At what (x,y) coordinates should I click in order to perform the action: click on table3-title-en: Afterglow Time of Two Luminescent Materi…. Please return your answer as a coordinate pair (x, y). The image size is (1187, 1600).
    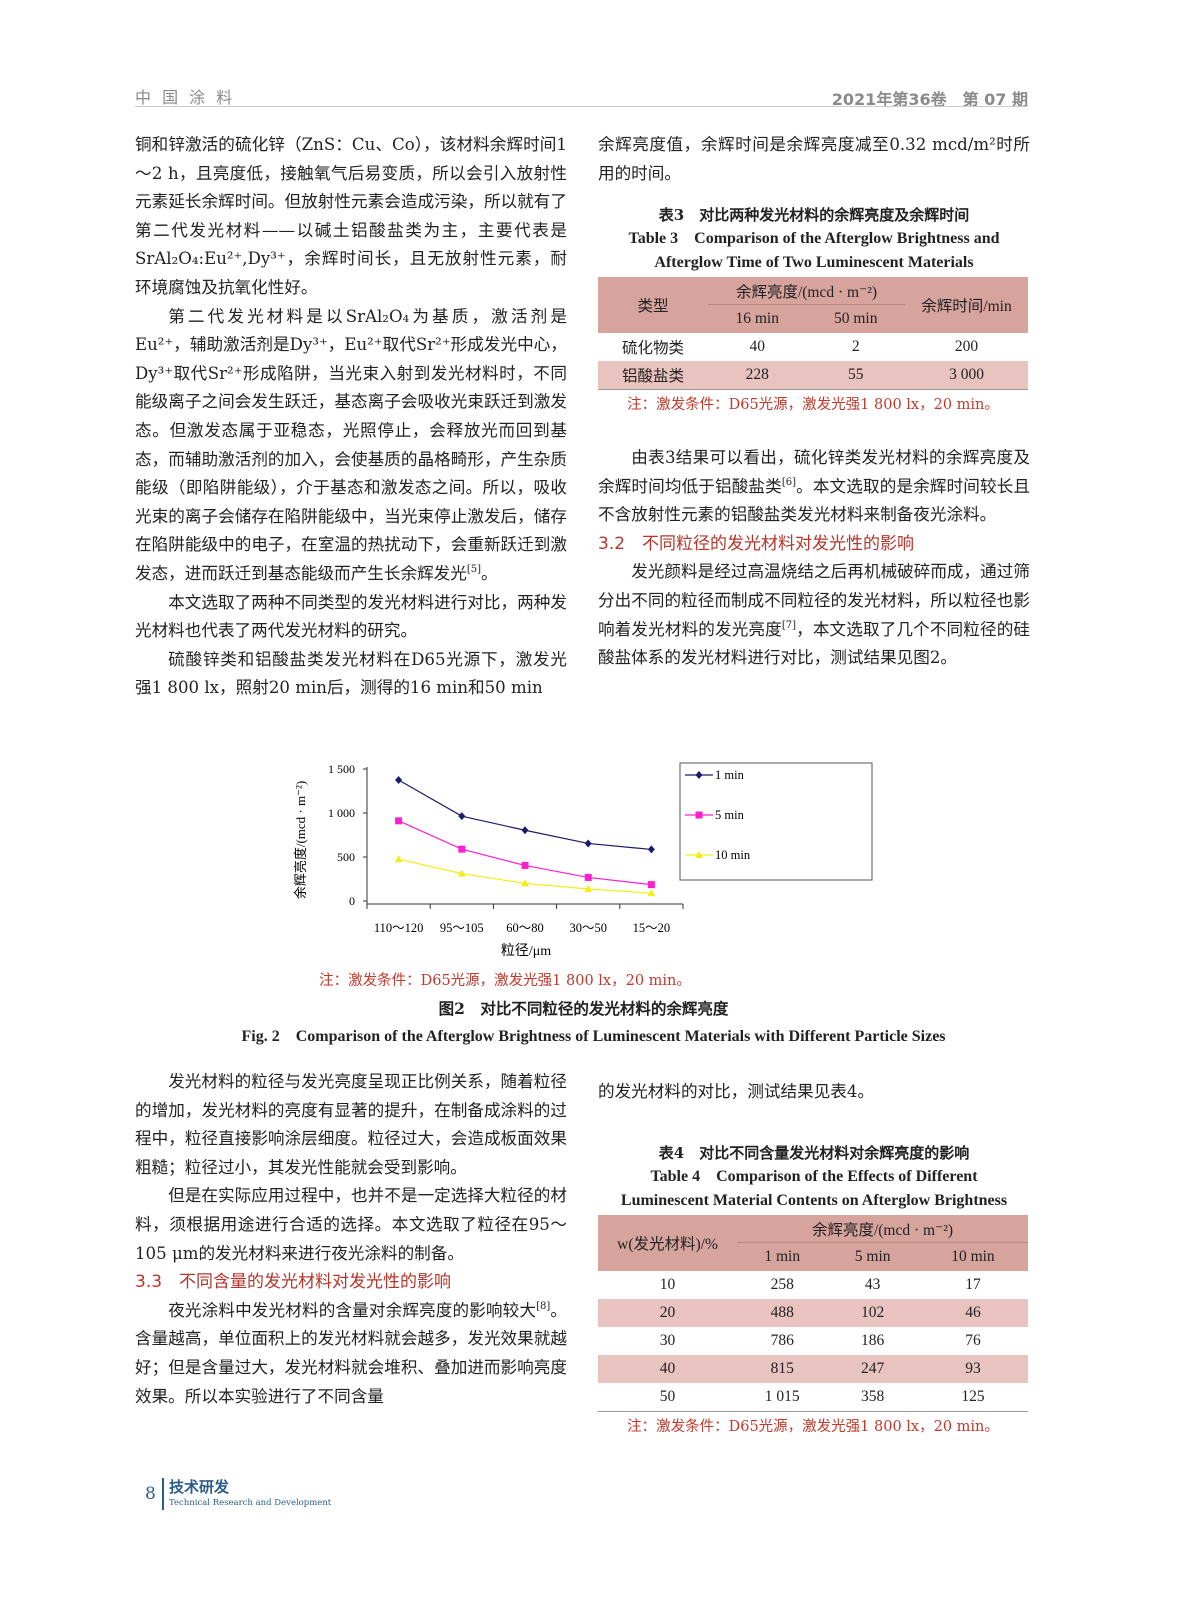
    Looking at the image, I should click on (814, 262).